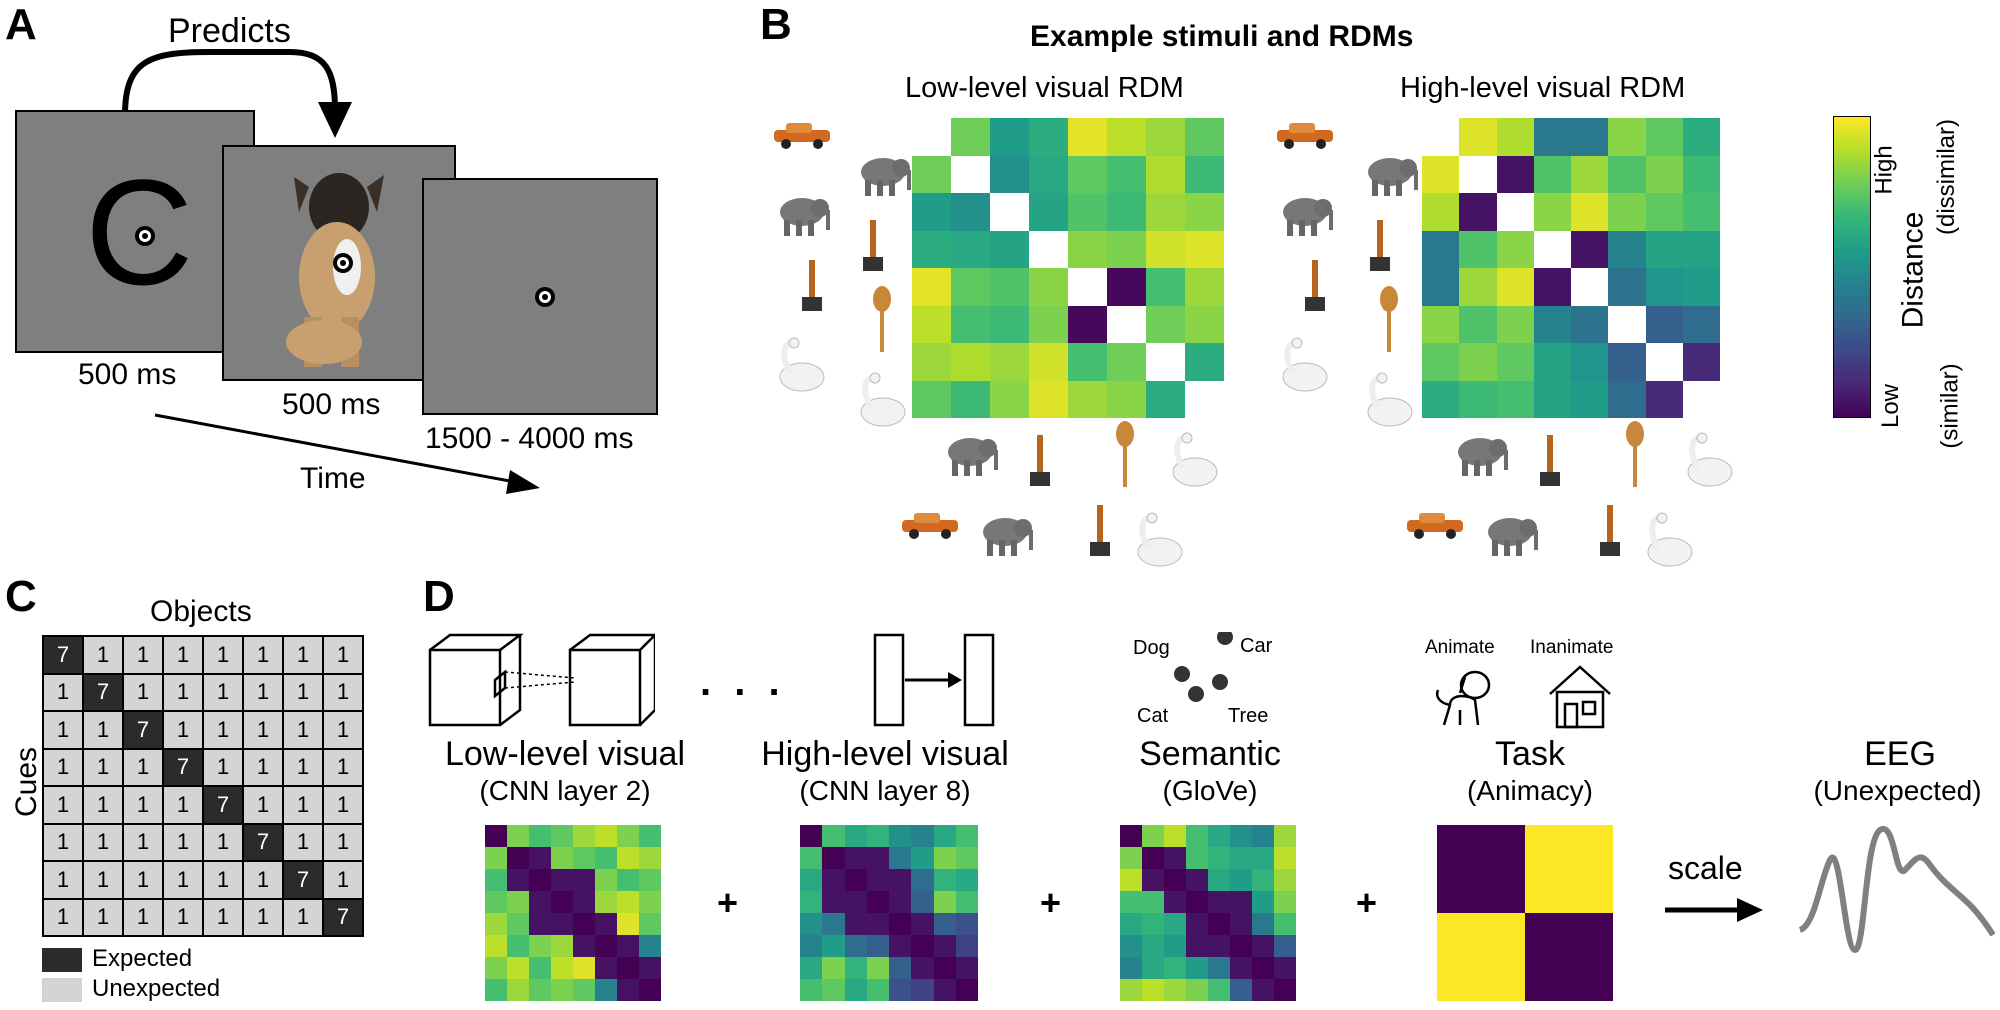  What do you see at coordinates (1389, 322) in the screenshot?
I see `spoon-icon` at bounding box center [1389, 322].